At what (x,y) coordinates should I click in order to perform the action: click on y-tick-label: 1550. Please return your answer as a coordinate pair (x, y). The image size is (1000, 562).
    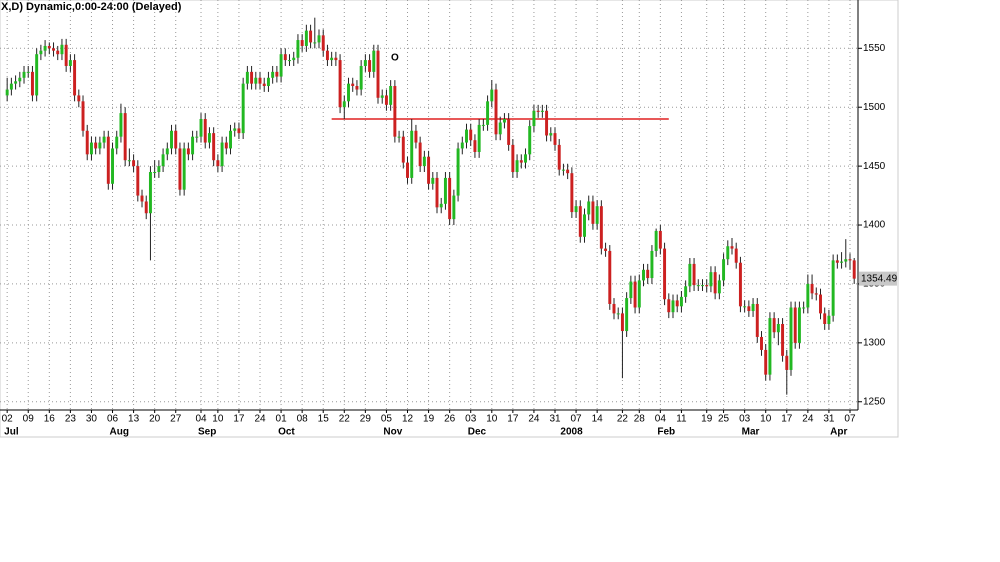
    Looking at the image, I should click on (874, 48).